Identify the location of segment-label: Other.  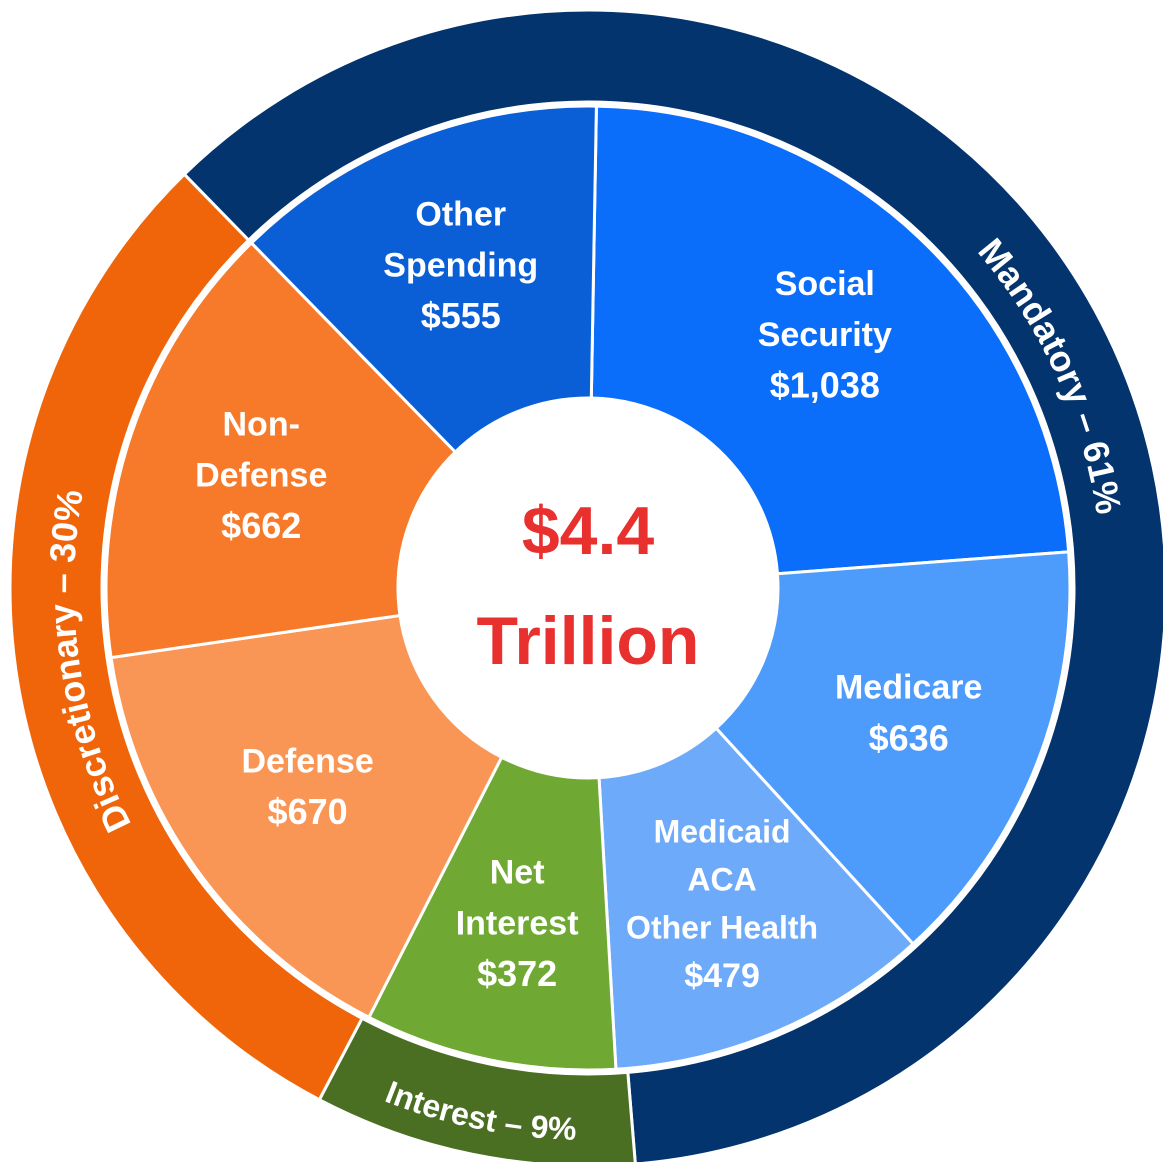
(460, 214).